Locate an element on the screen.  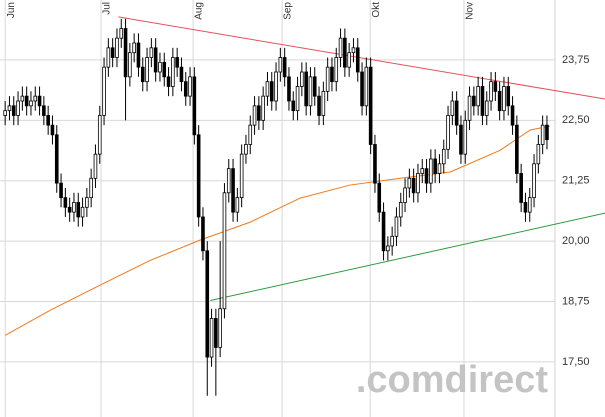
indicator-line is located at coordinates (407, 257).